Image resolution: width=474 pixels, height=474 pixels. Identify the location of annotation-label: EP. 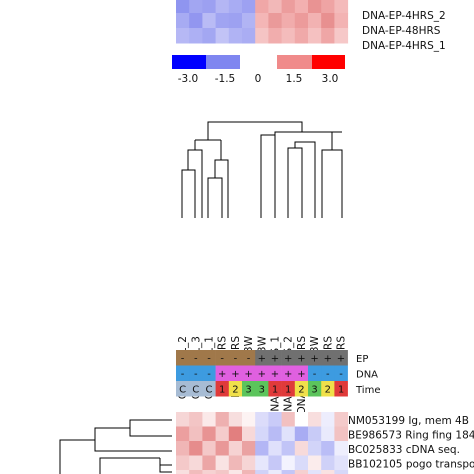
(362, 359).